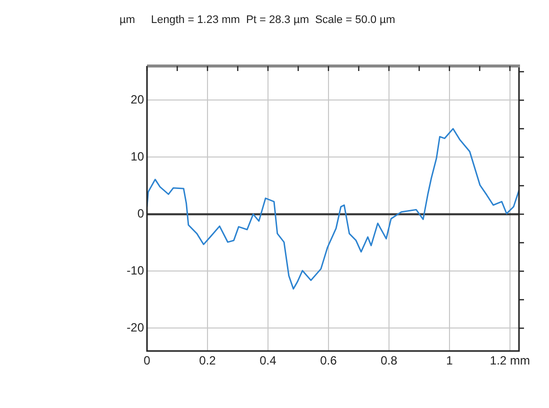  What do you see at coordinates (273, 20) in the screenshot?
I see `chart-title: Length = 1.23 mm Pt = 28.3 µm Scale = 50.0 µm` at bounding box center [273, 20].